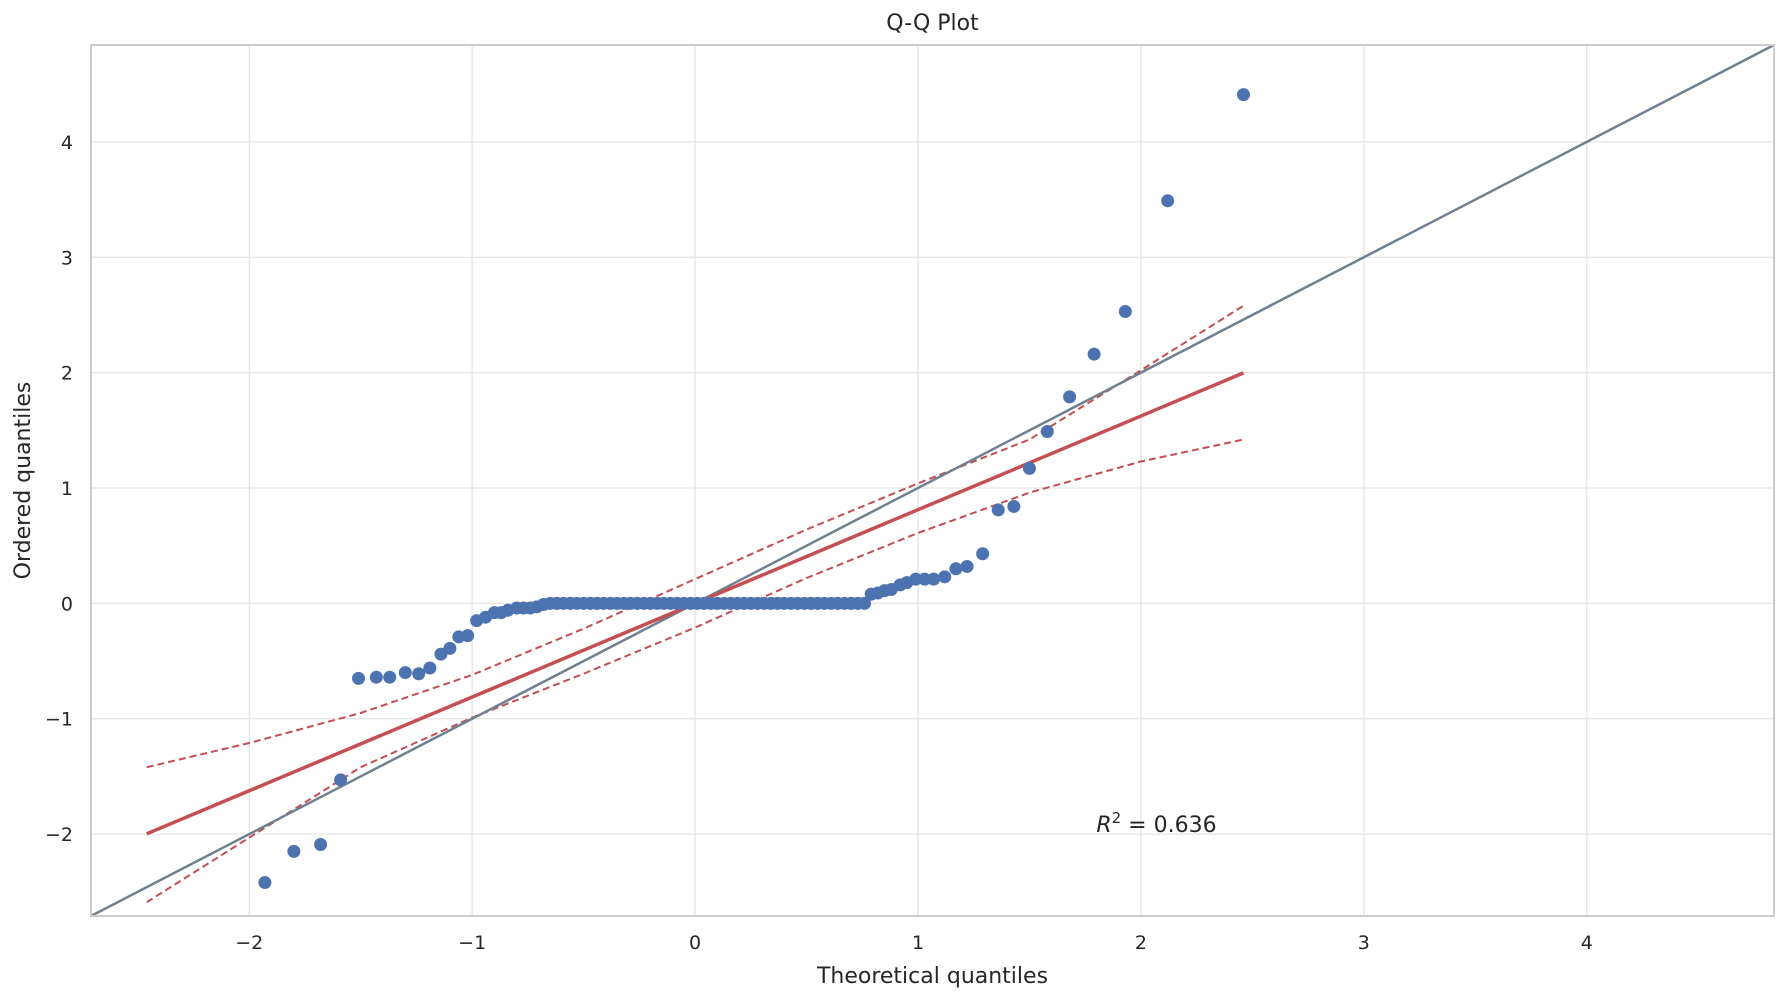 The width and height of the screenshot is (1783, 998). Describe the element at coordinates (67, 489) in the screenshot. I see `y-tick-label: 1` at that location.